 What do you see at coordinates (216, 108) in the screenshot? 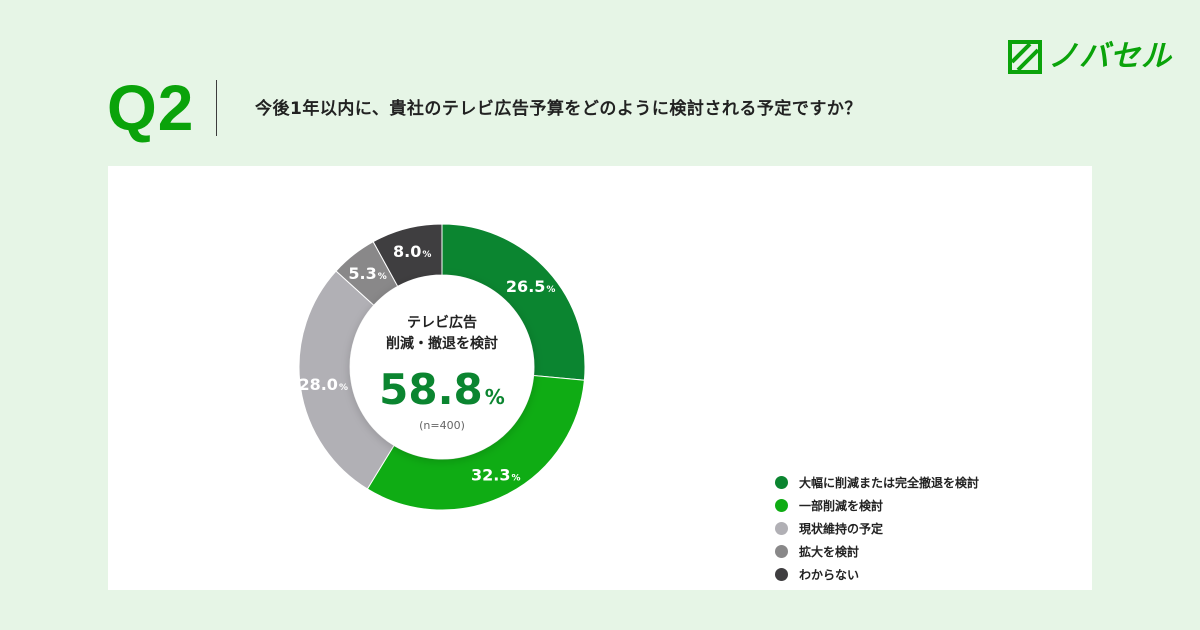
I see `header-divider` at bounding box center [216, 108].